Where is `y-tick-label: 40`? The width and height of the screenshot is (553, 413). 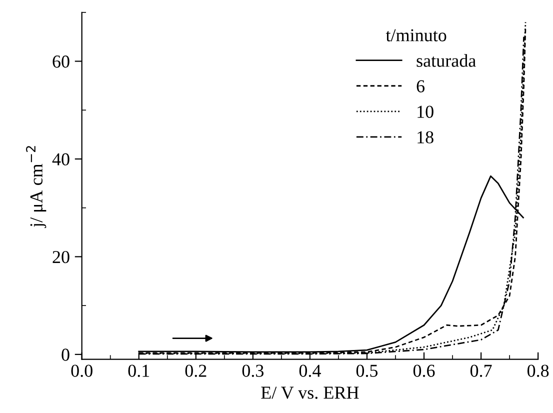 y-tick-label: 40 is located at coordinates (61, 159).